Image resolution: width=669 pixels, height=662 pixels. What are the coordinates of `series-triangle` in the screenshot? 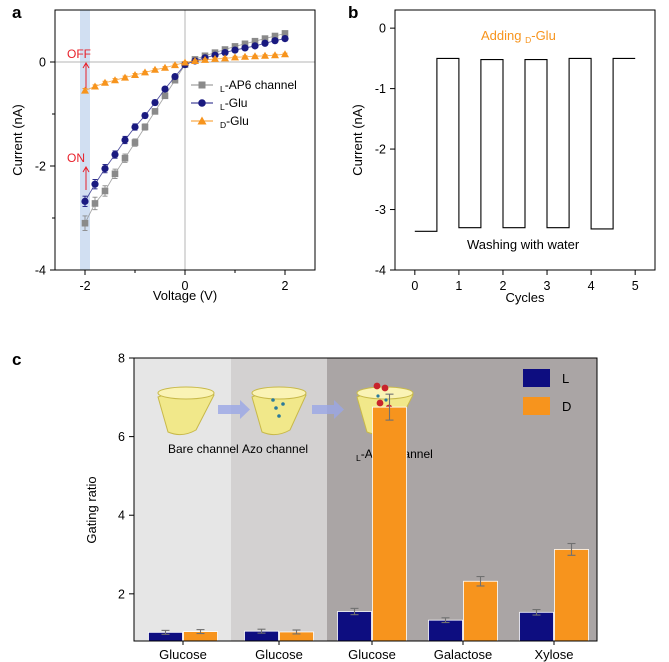 It's located at (185, 72).